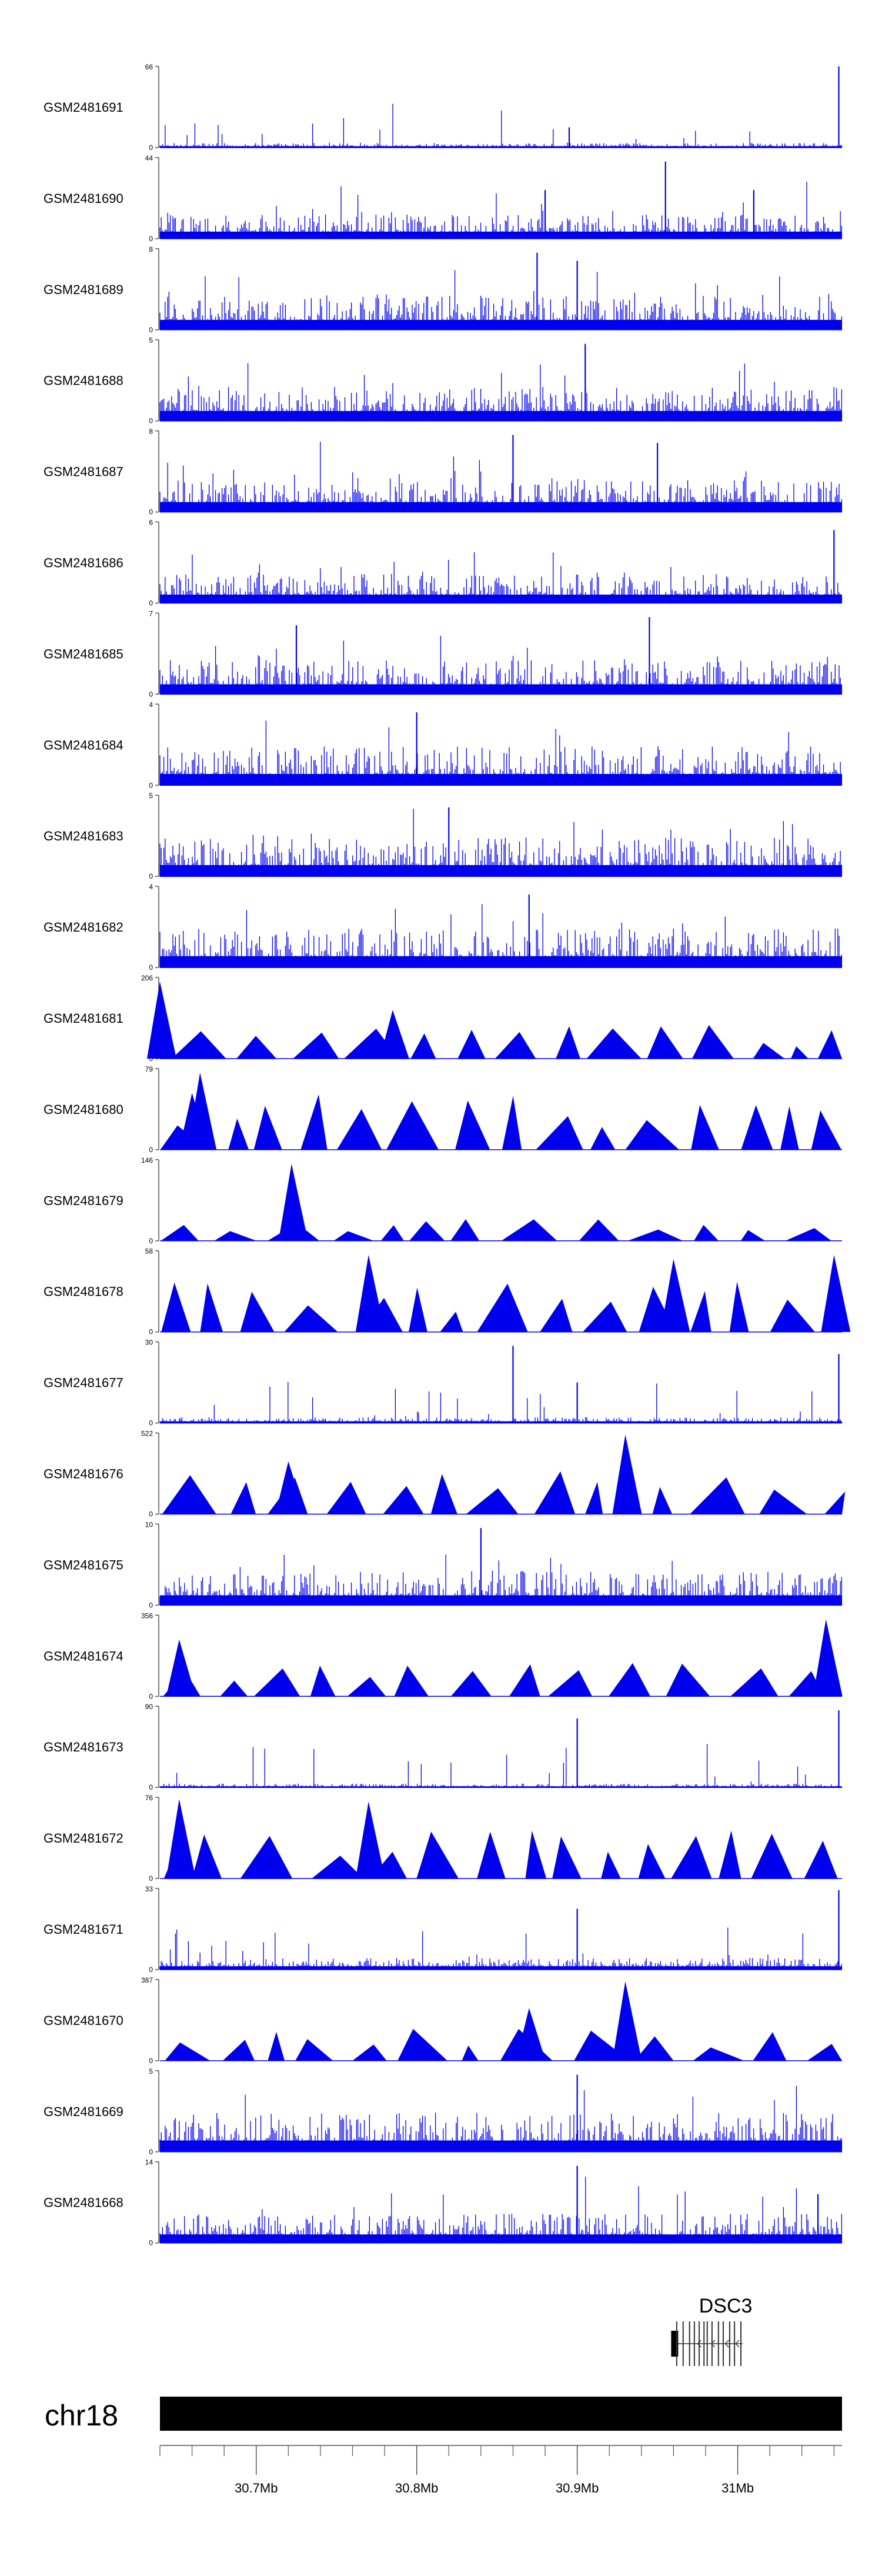  Describe the element at coordinates (149, 1069) in the screenshot. I see `y-max-label: 79` at that location.